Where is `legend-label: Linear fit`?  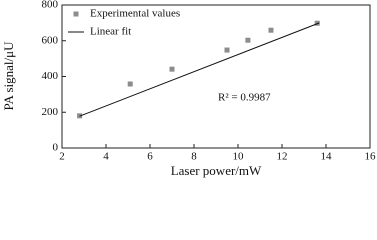
legend-label: Linear fit is located at coordinates (110, 32).